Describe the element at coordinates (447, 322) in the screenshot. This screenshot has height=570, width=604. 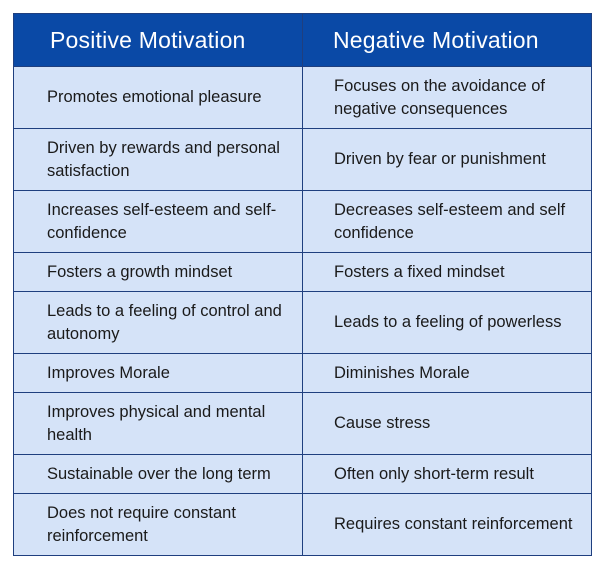
I see `negative-cell: Leads to a feeling of powerless` at that location.